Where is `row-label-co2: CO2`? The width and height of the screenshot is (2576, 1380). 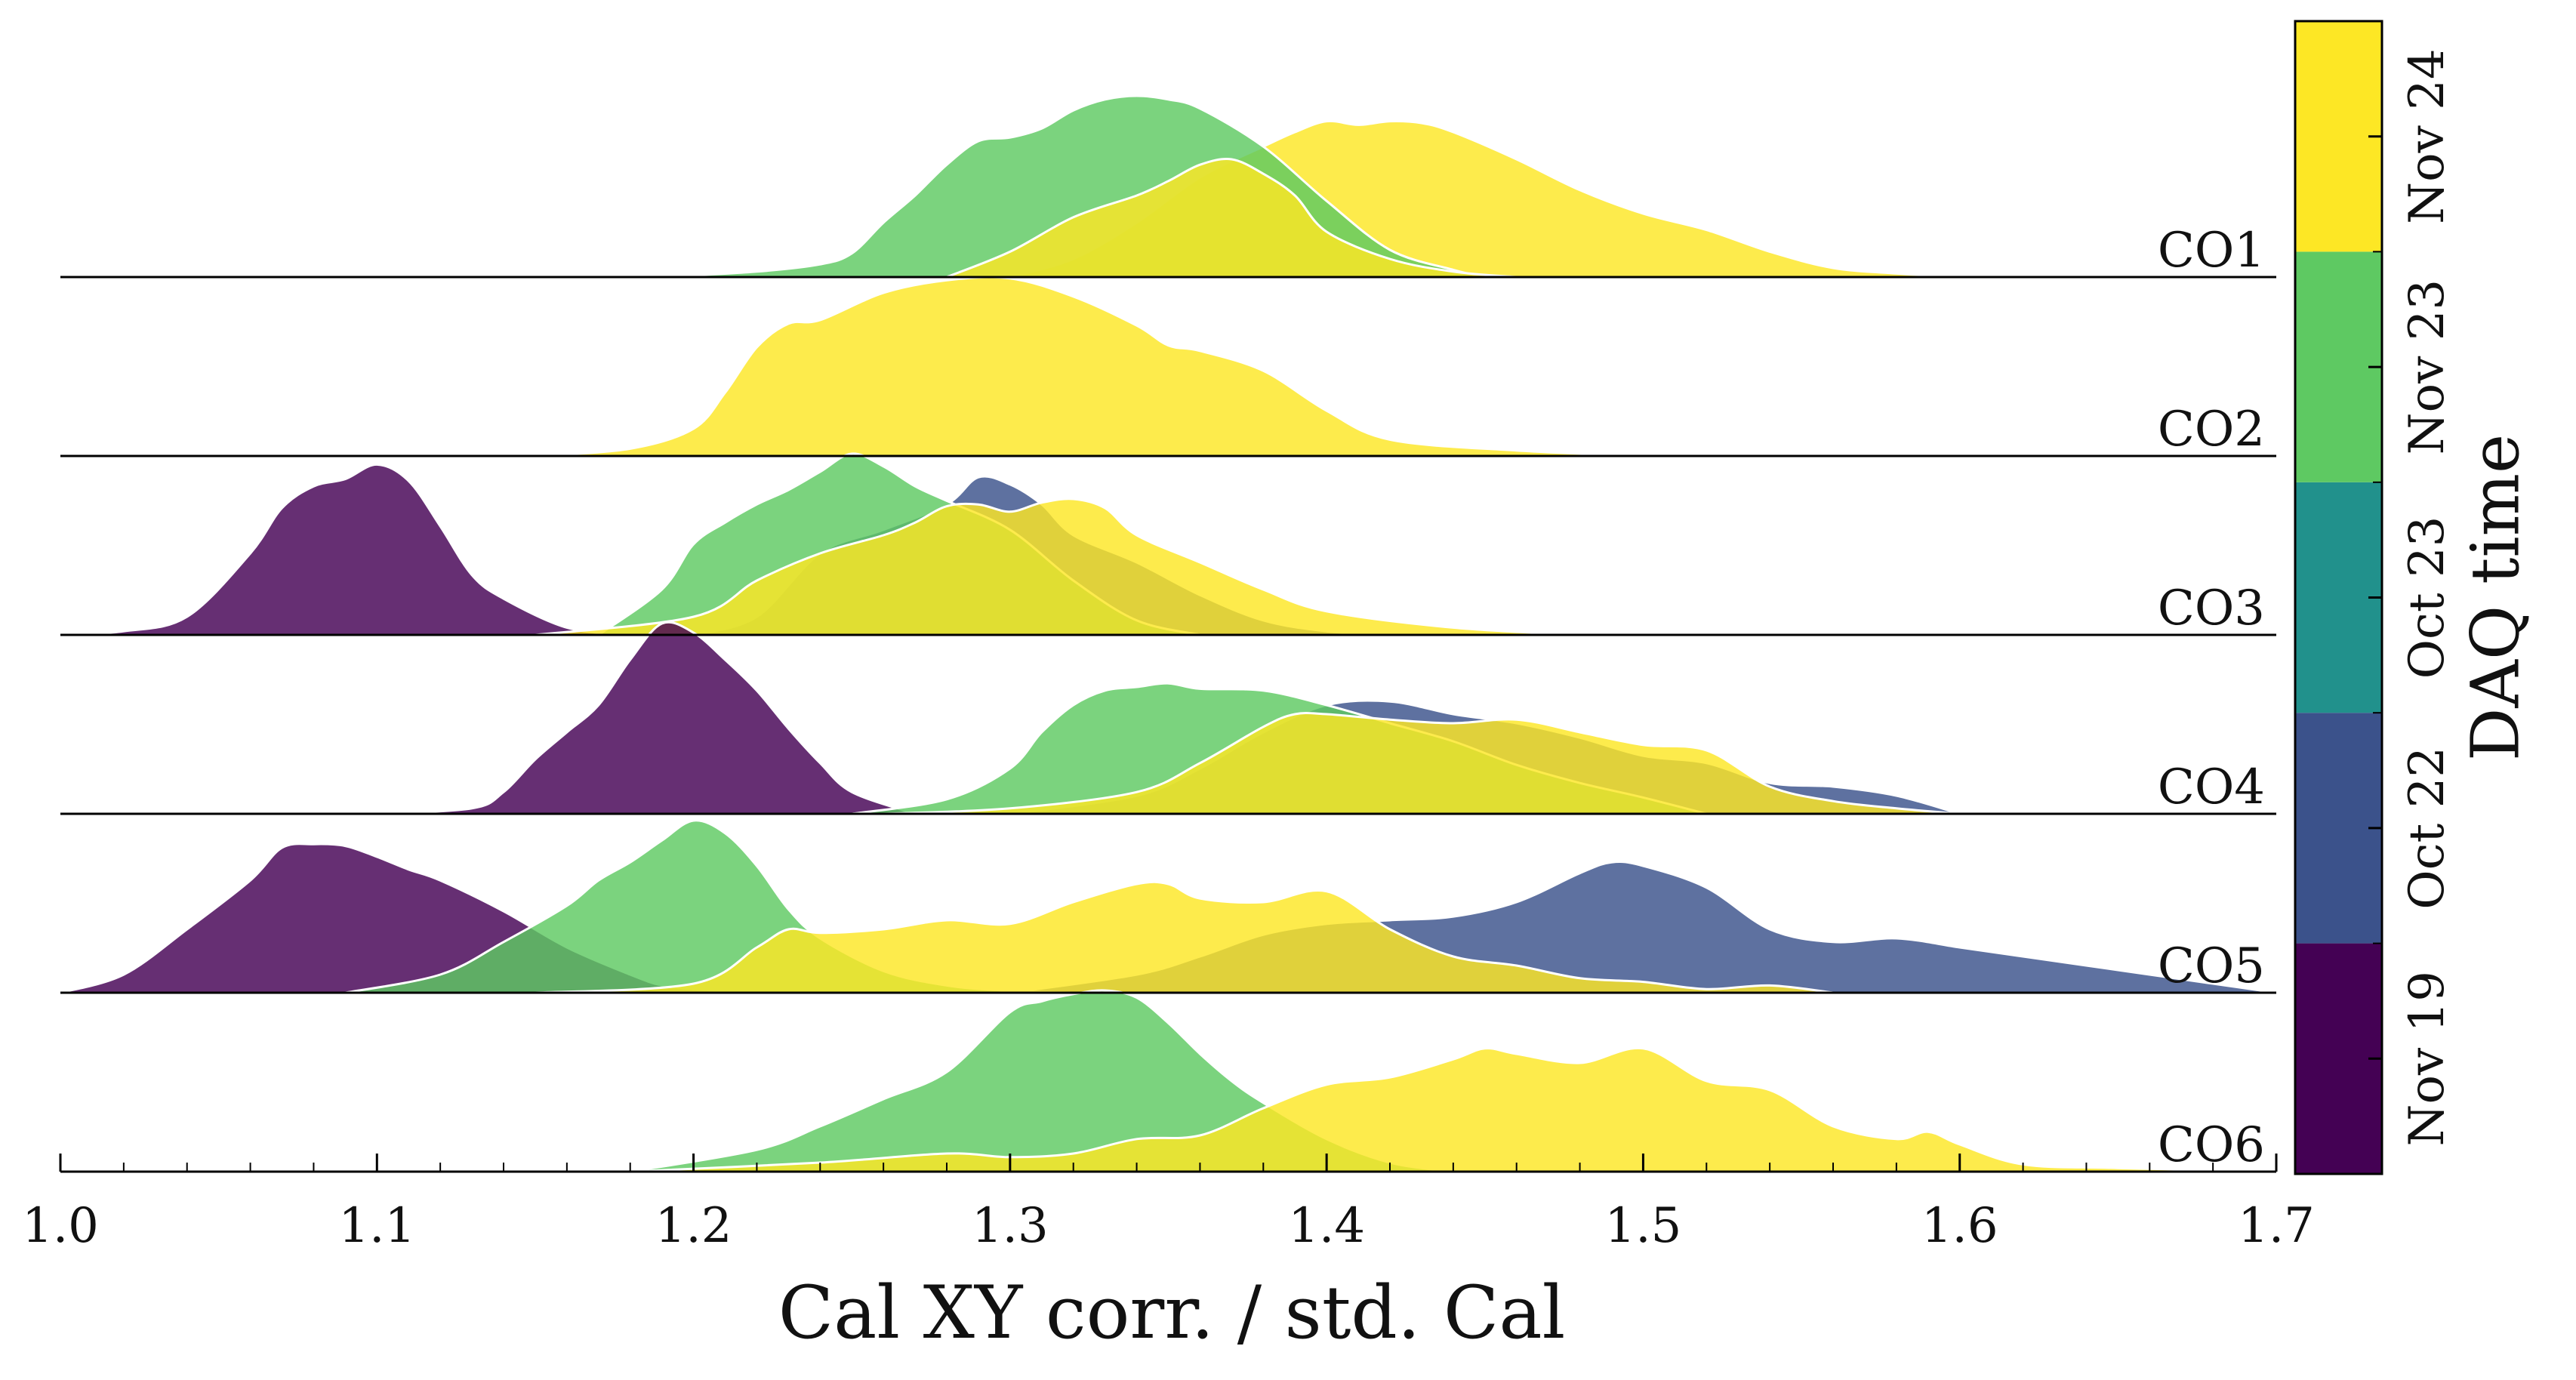 row-label-co2: CO2 is located at coordinates (2211, 430).